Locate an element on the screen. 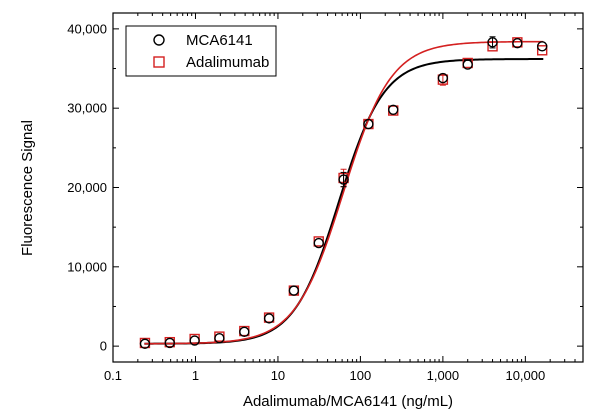  y-tick-label: 0 is located at coordinates (103, 346).